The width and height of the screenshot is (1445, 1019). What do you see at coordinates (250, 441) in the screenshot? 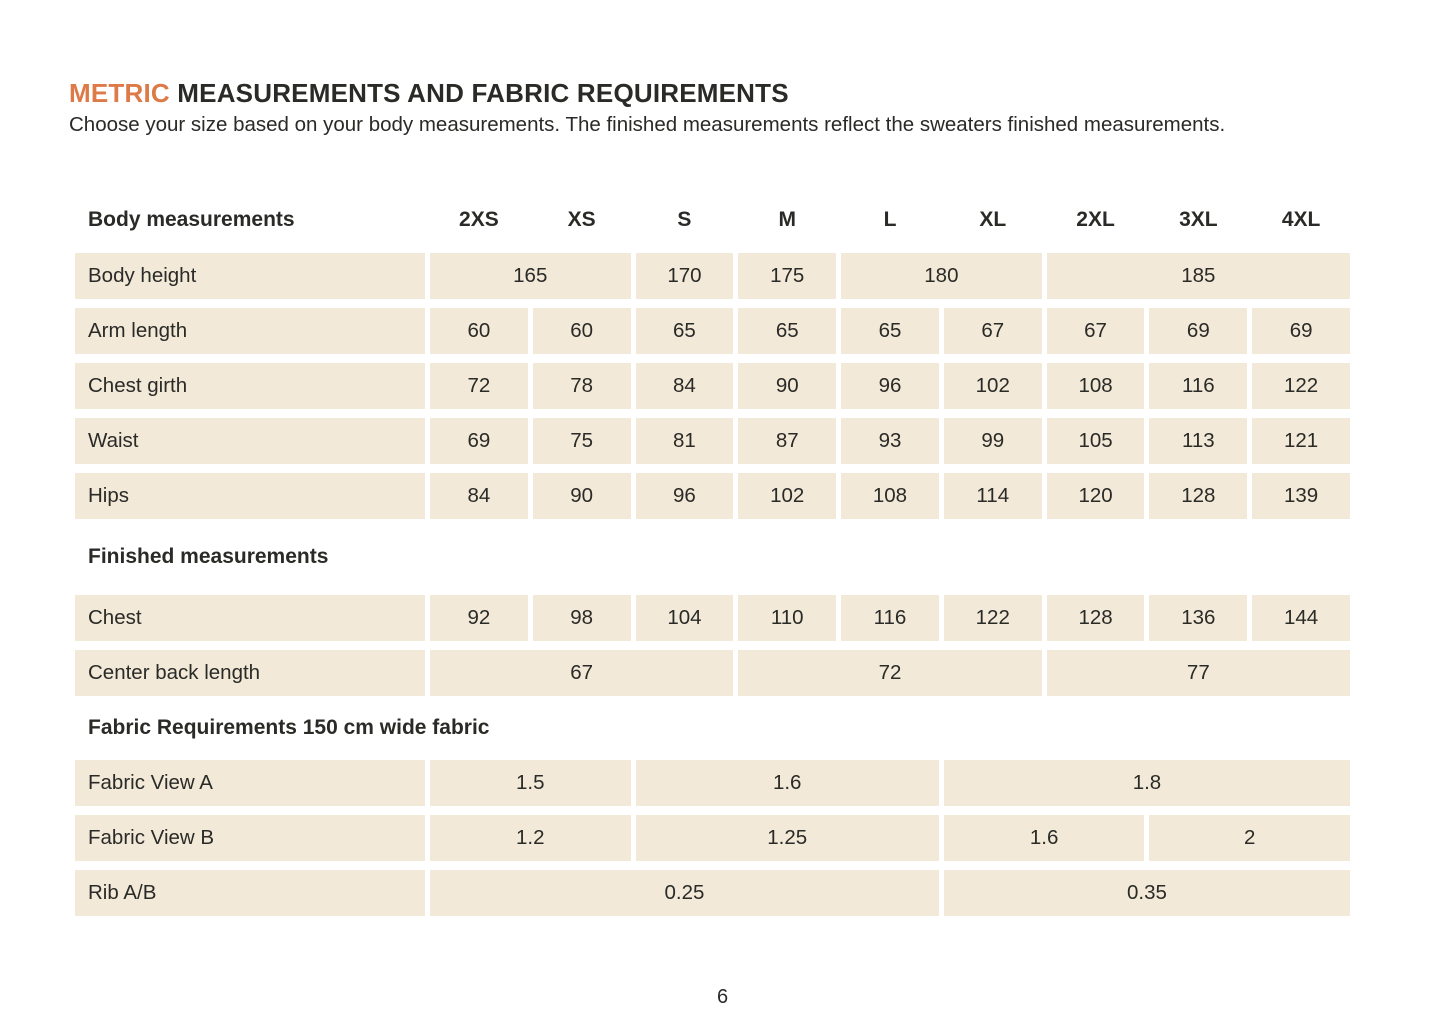
I see `row-label: Waist` at bounding box center [250, 441].